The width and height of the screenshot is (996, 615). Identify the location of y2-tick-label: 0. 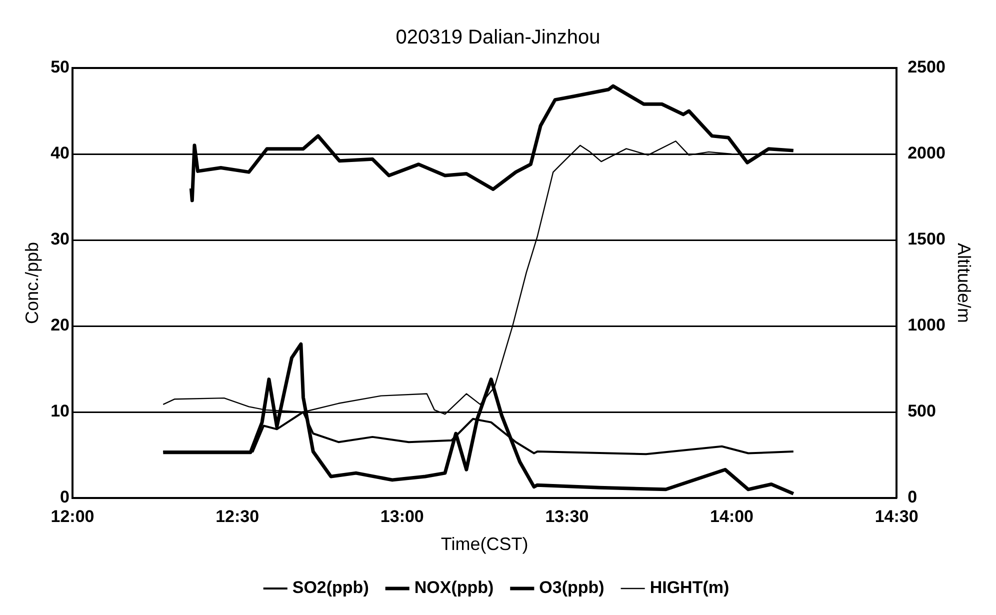
(913, 497).